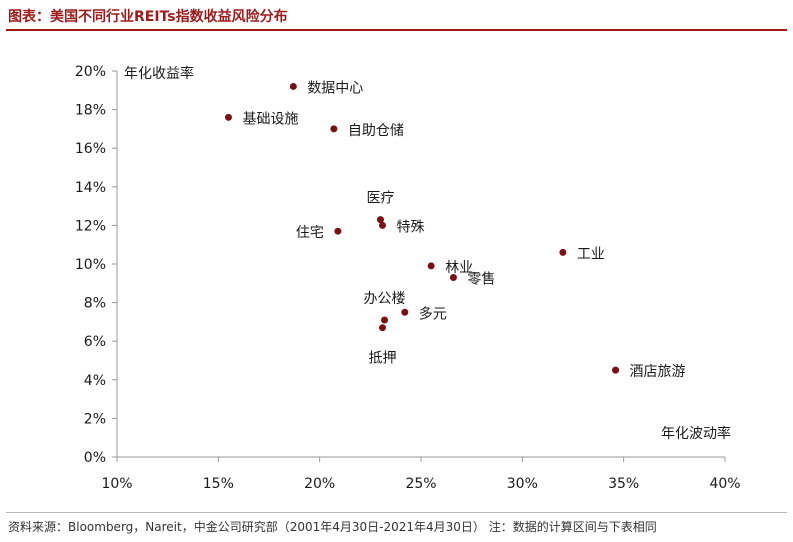 This screenshot has width=793, height=542. Describe the element at coordinates (385, 299) in the screenshot. I see `point-label: 办公楼` at that location.